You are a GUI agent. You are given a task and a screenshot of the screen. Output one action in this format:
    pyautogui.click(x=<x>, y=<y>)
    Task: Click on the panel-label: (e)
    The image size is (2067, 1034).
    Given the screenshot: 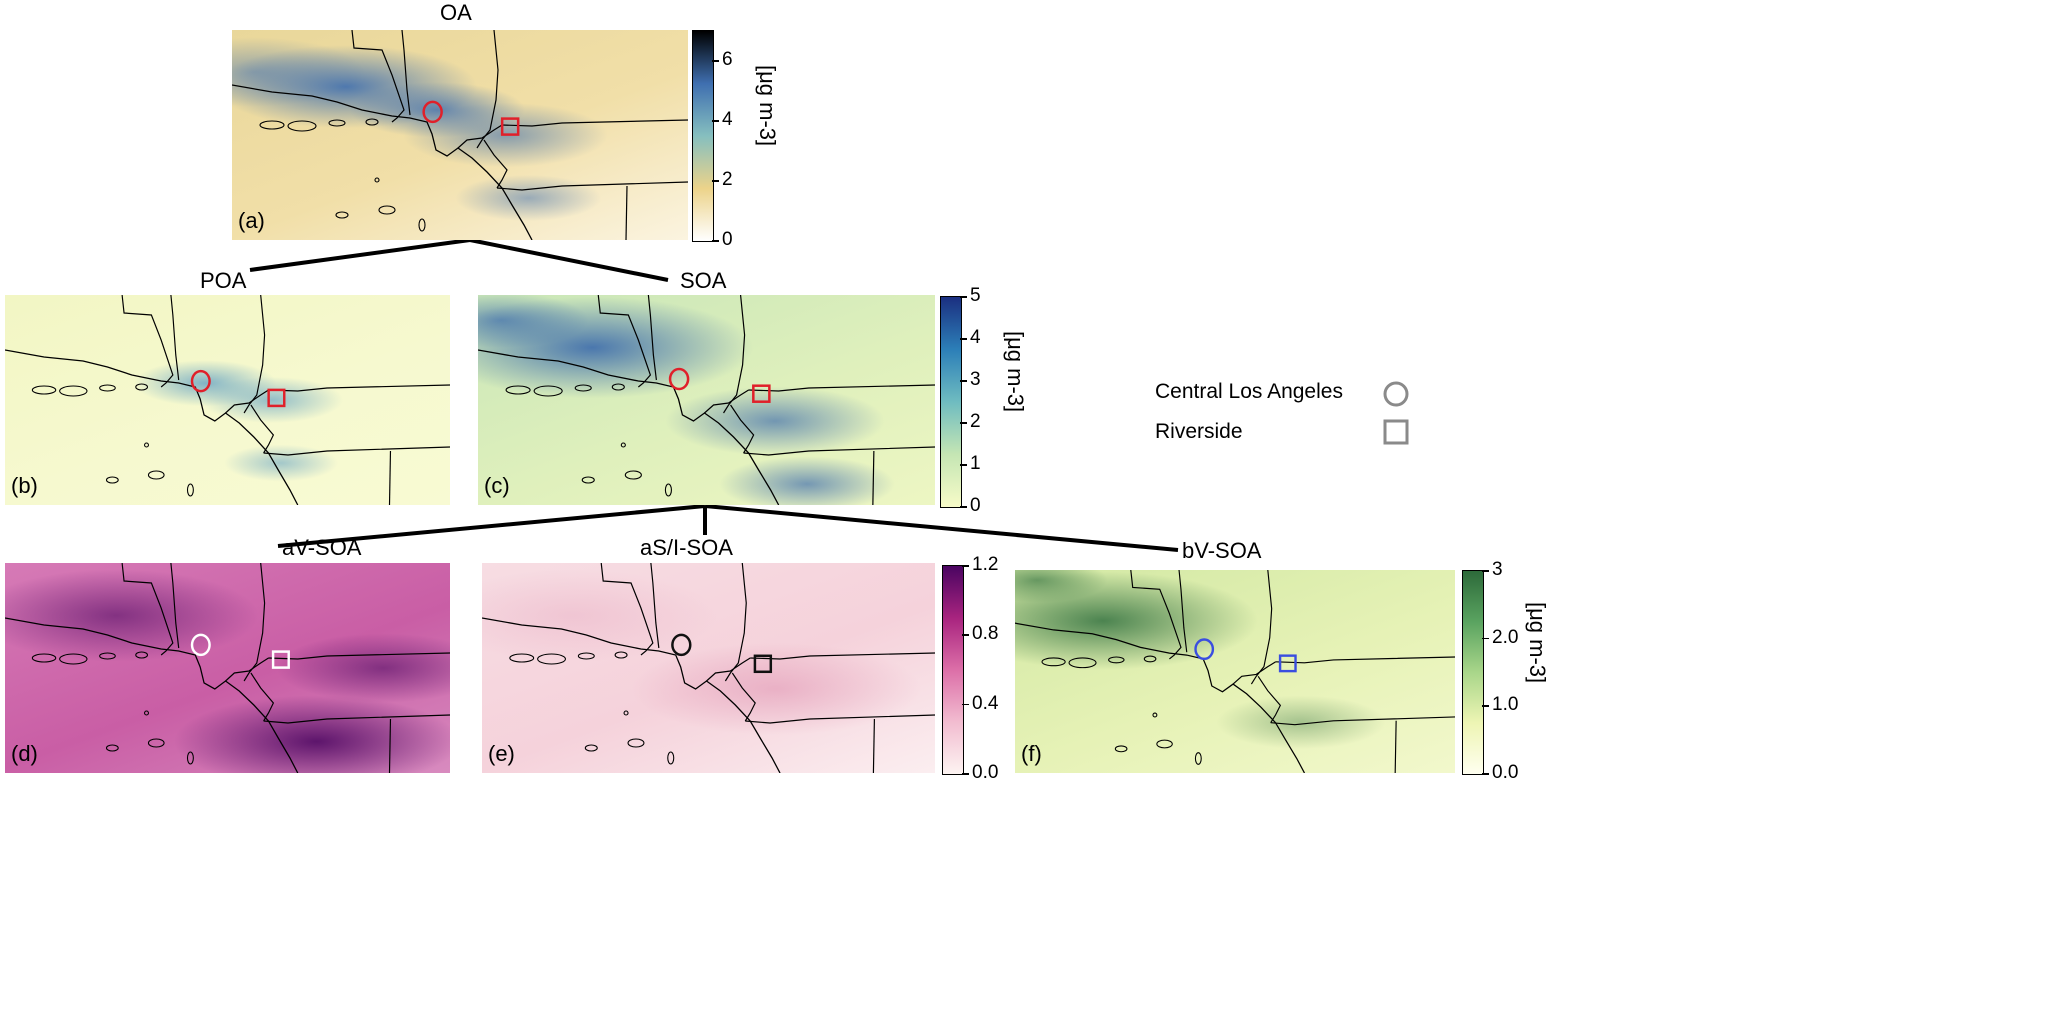 What is the action you would take?
    pyautogui.click(x=501, y=753)
    